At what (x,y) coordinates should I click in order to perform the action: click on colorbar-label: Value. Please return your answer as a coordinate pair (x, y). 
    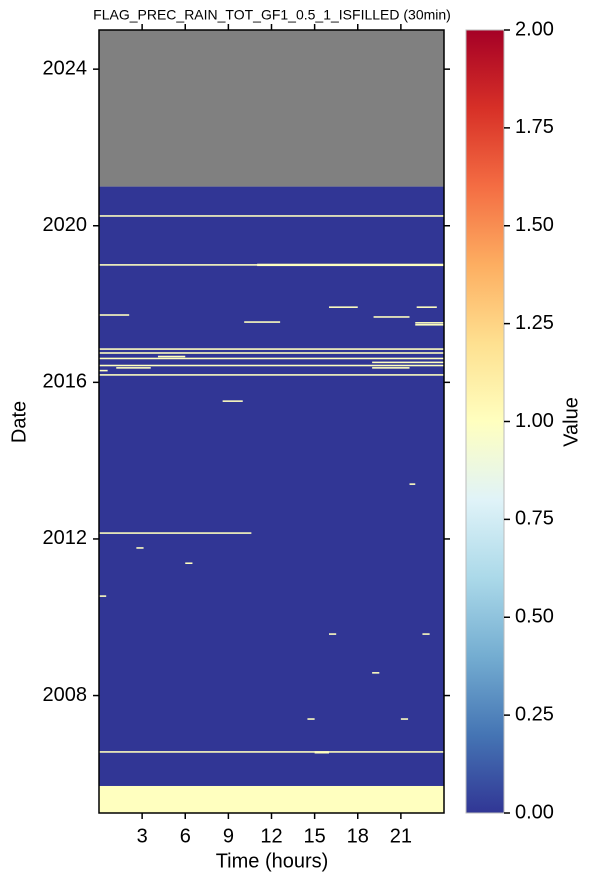
    Looking at the image, I should click on (571, 422).